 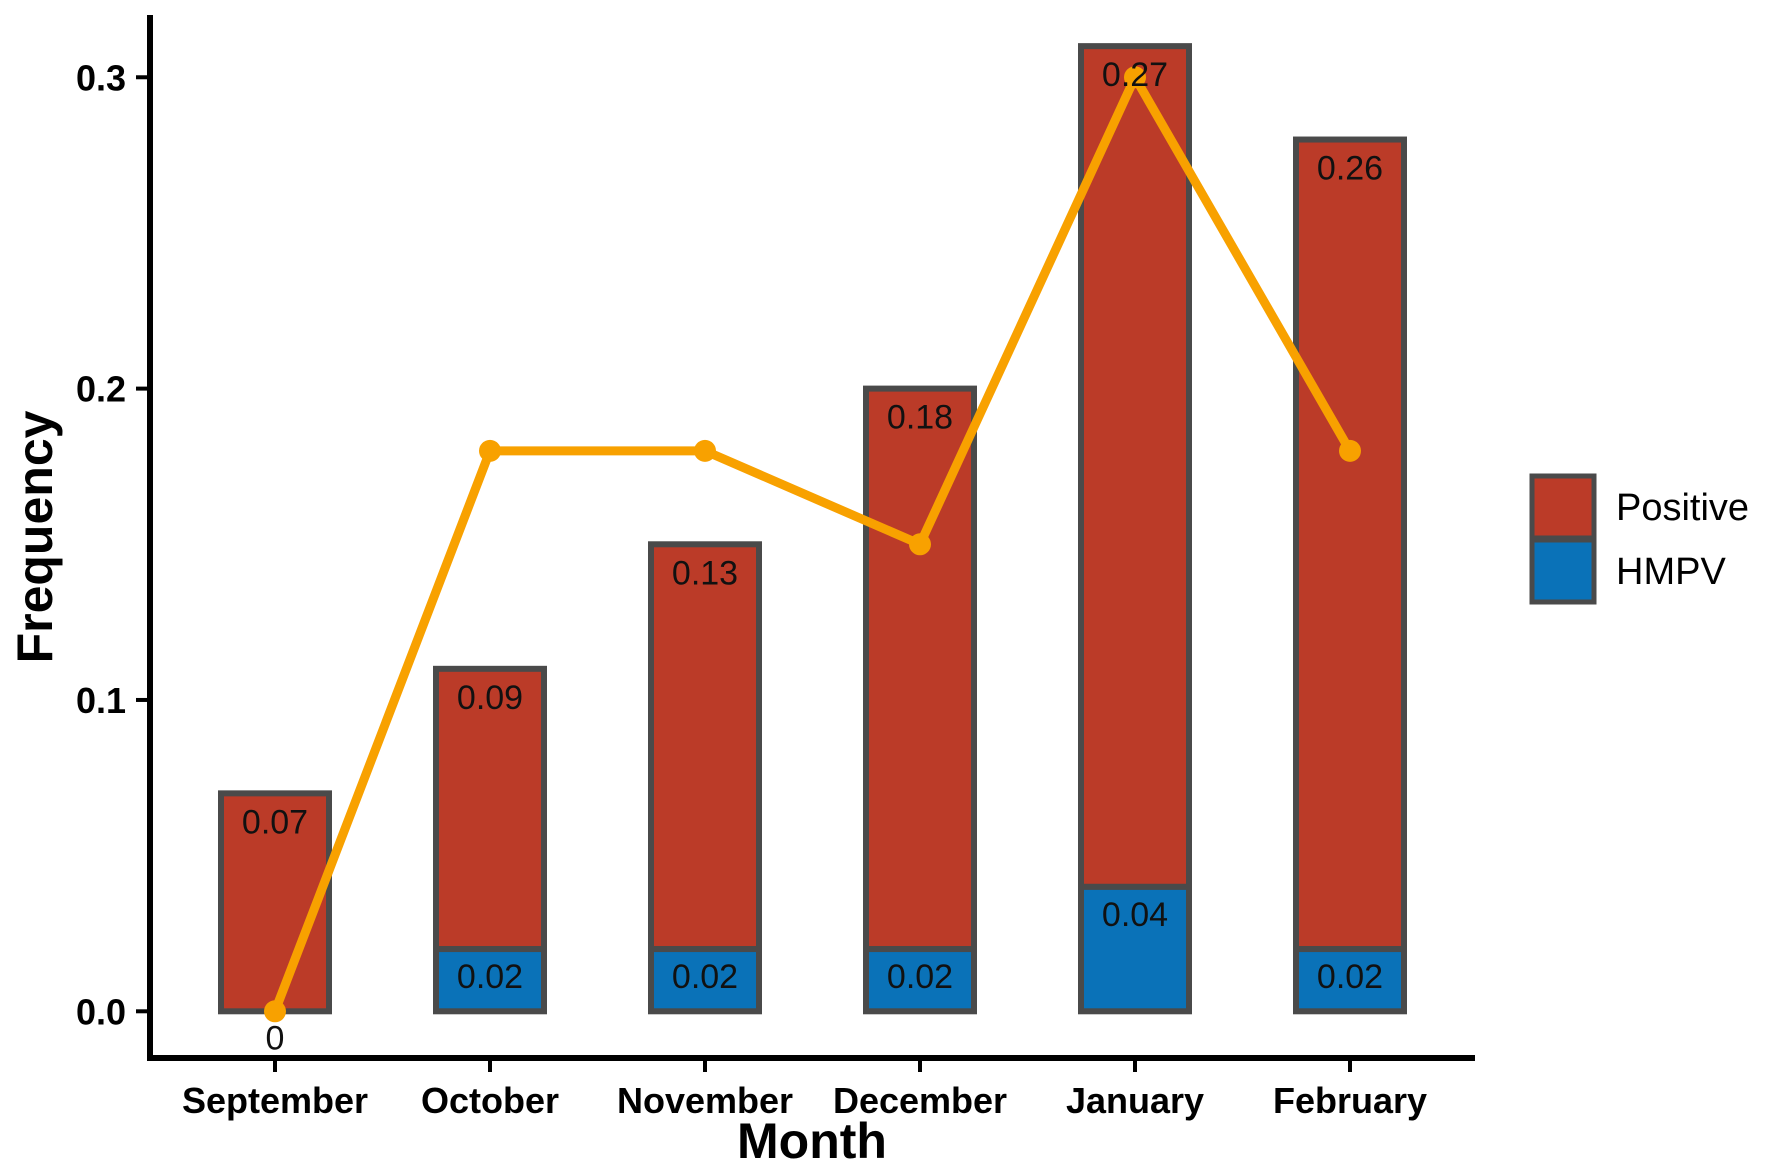 I want to click on data-label-hmpv-february: 0.02, so click(x=1350, y=977).